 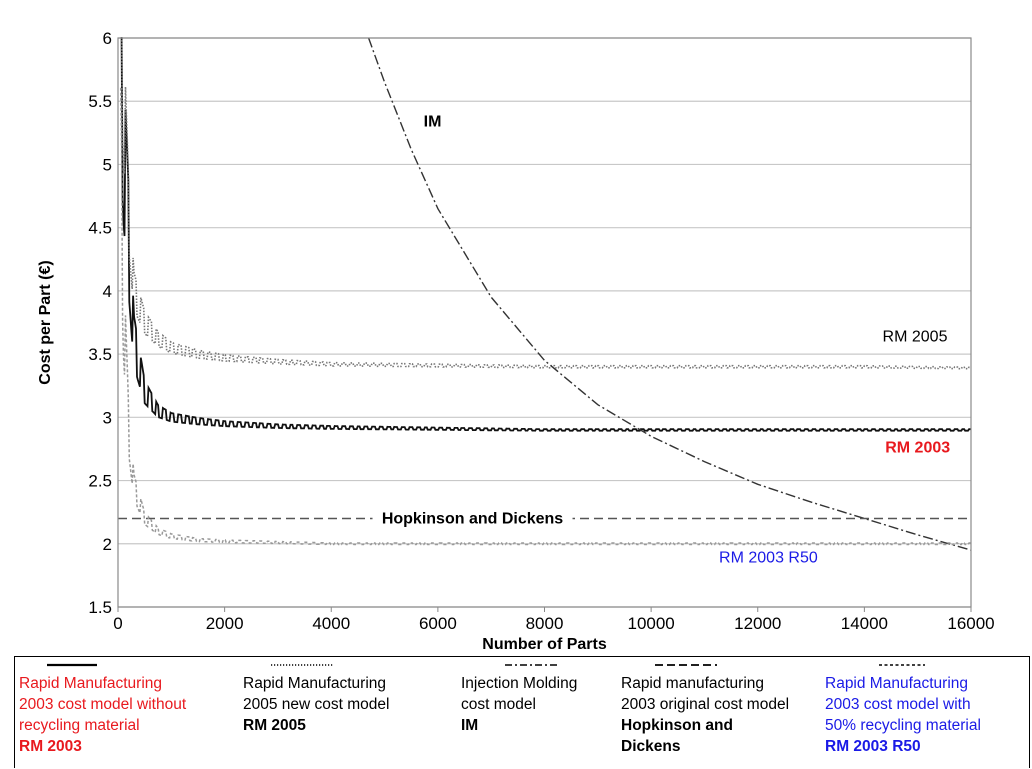 I want to click on x-tick-label: 8000, so click(x=545, y=623).